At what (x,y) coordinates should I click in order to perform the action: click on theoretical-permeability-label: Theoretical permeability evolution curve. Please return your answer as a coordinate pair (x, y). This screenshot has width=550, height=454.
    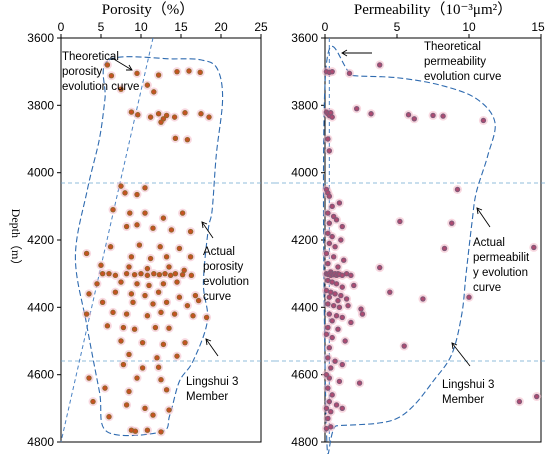
    Looking at the image, I should click on (462, 62).